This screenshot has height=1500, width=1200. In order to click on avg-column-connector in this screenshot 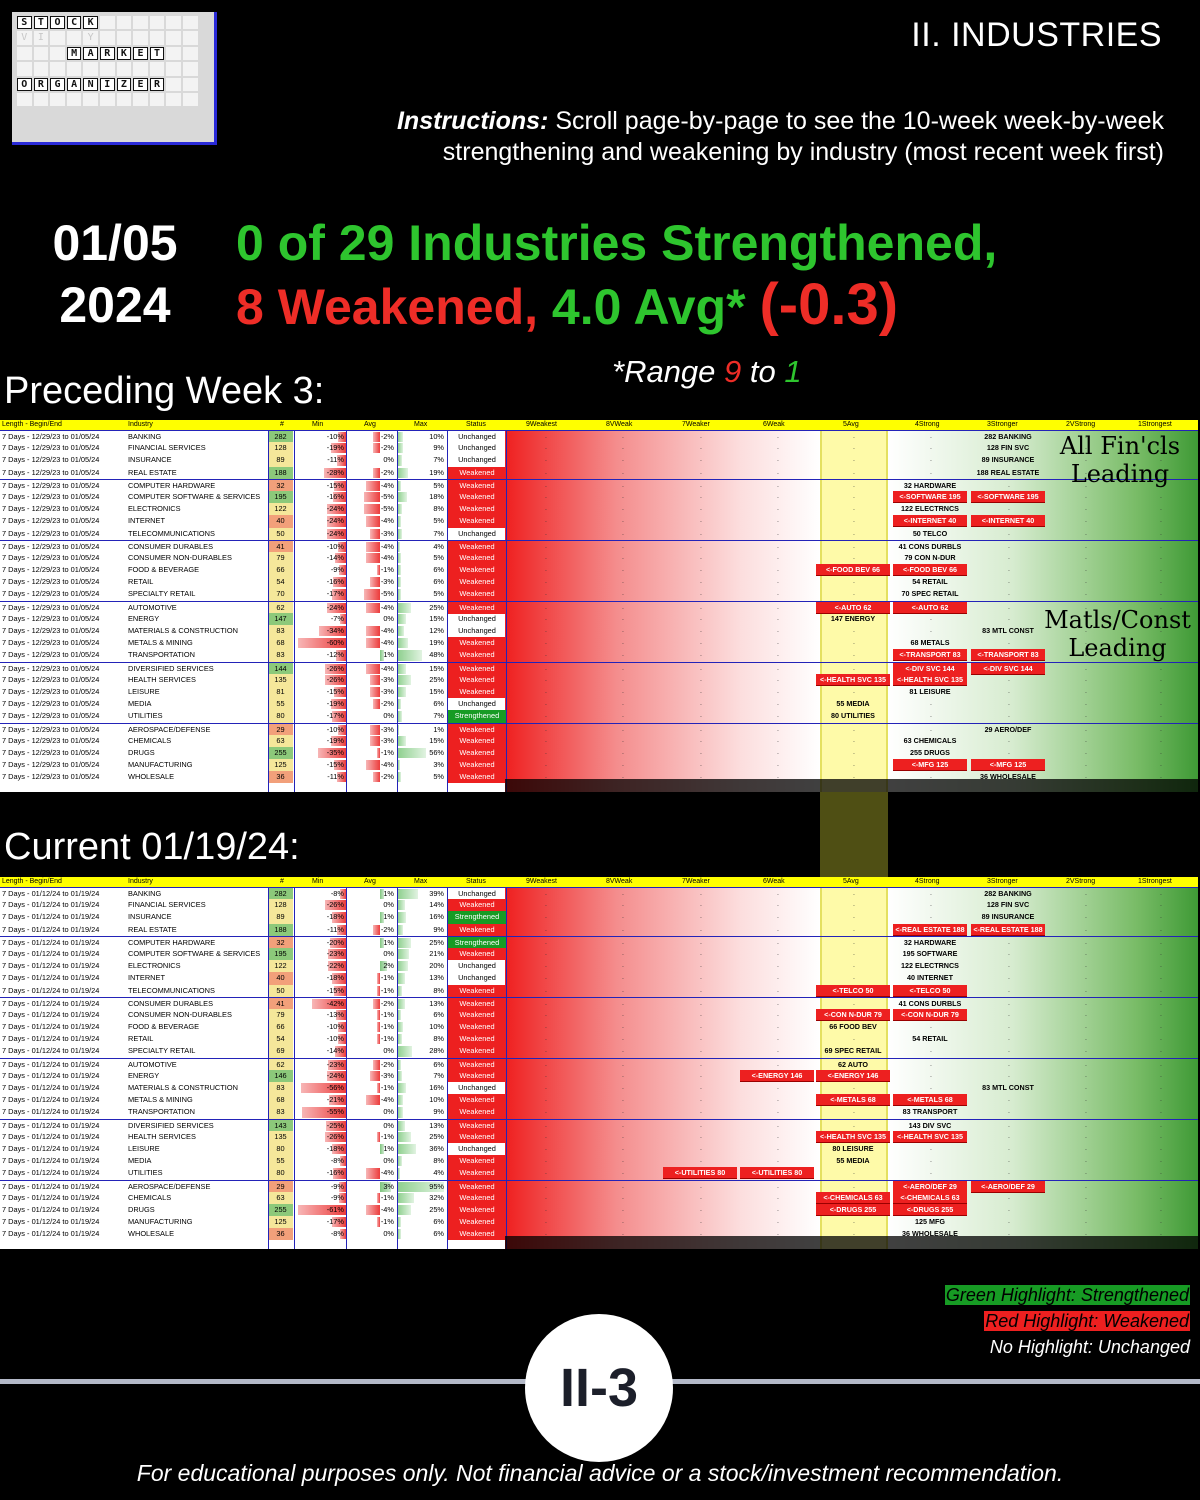, I will do `click(854, 834)`.